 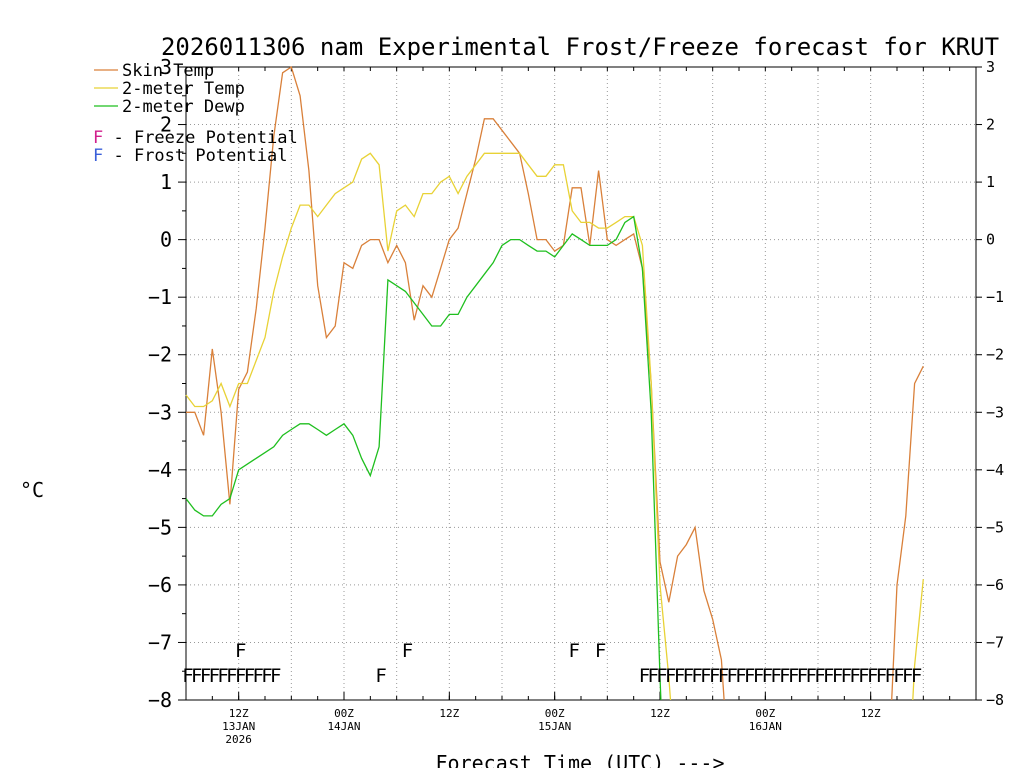 What do you see at coordinates (166, 240) in the screenshot?
I see `y-tick-label: 0` at bounding box center [166, 240].